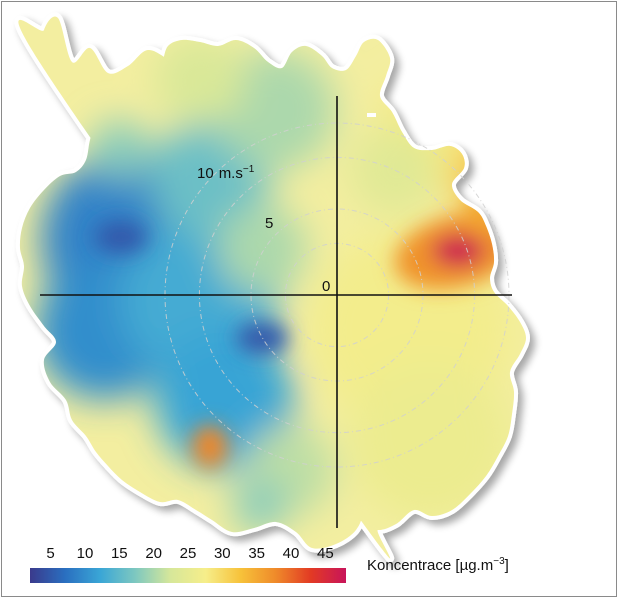  What do you see at coordinates (291, 553) in the screenshot?
I see `colorbar-tick-label: 40` at bounding box center [291, 553].